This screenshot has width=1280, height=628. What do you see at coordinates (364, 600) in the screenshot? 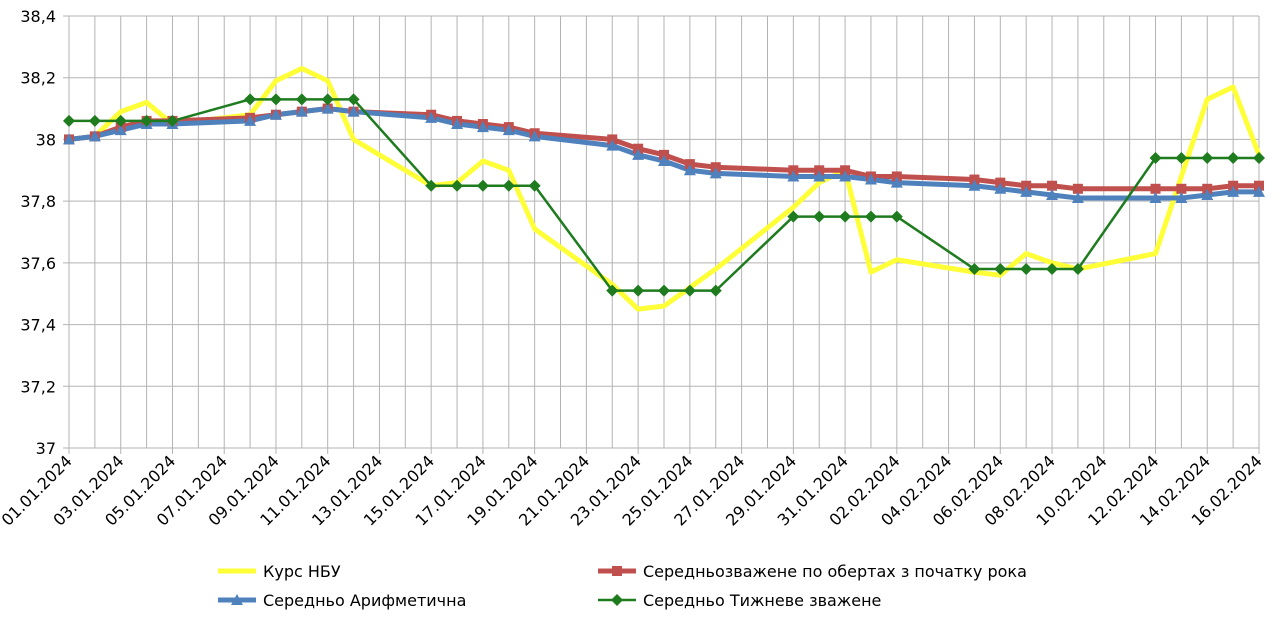
I see `legend-label: Середньо Арифметична` at bounding box center [364, 600].